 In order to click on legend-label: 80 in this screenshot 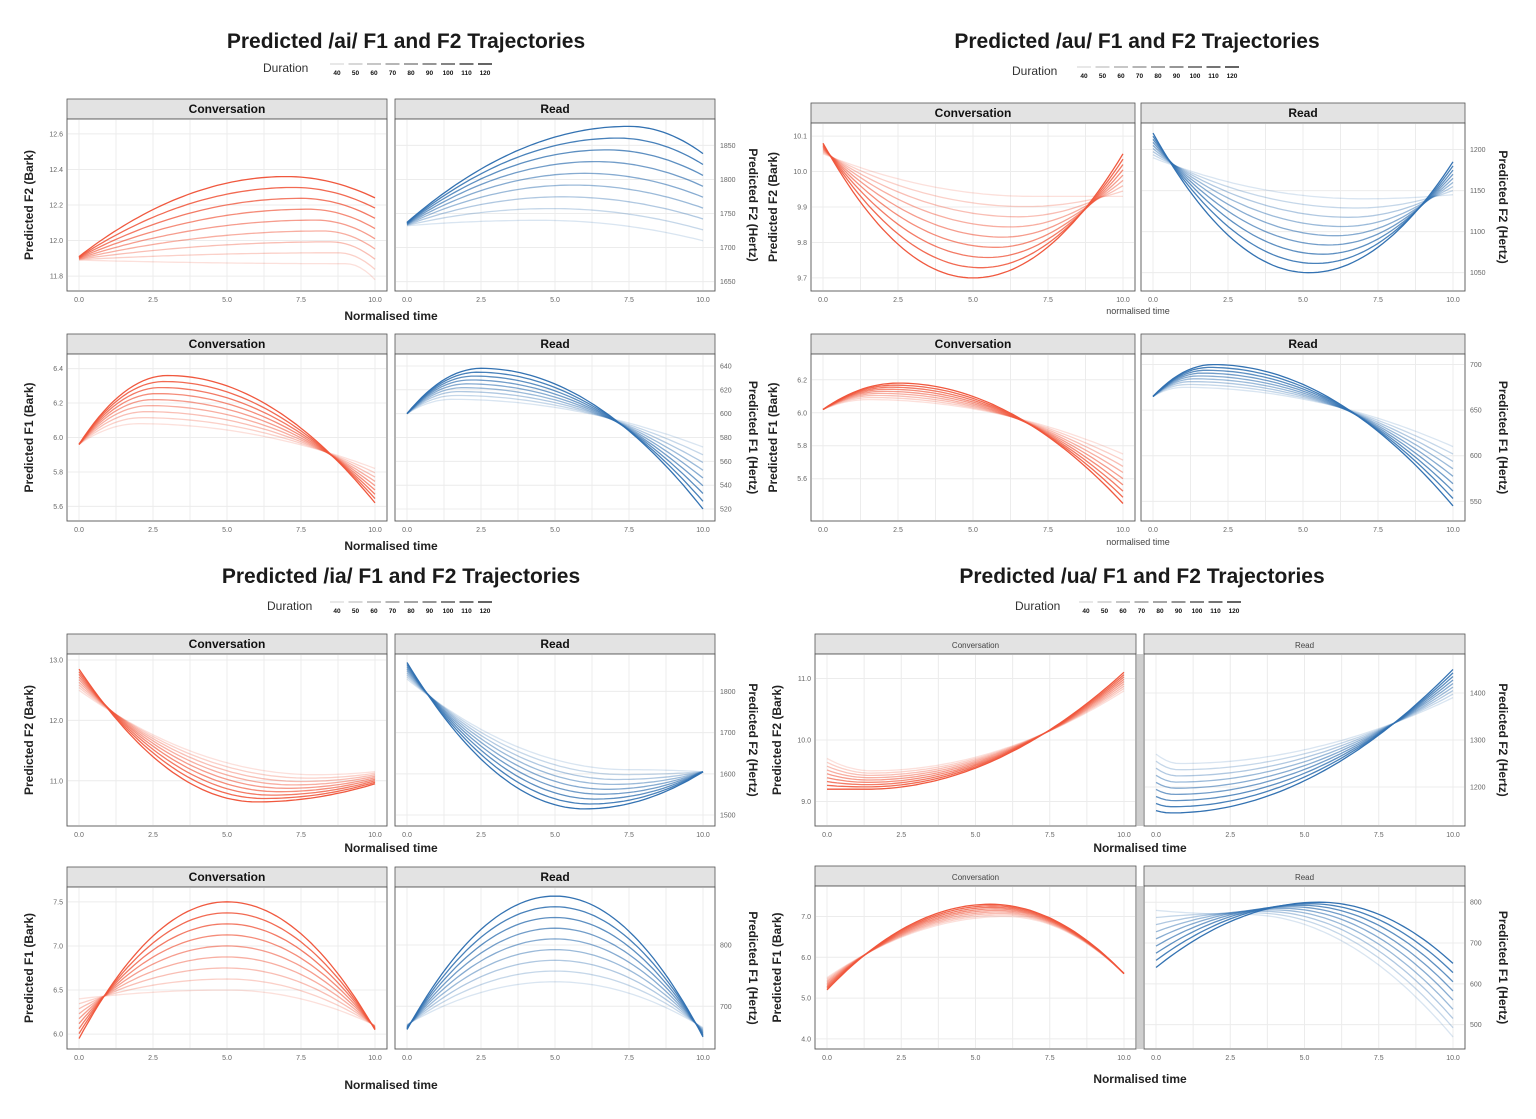, I will do `click(1160, 611)`.